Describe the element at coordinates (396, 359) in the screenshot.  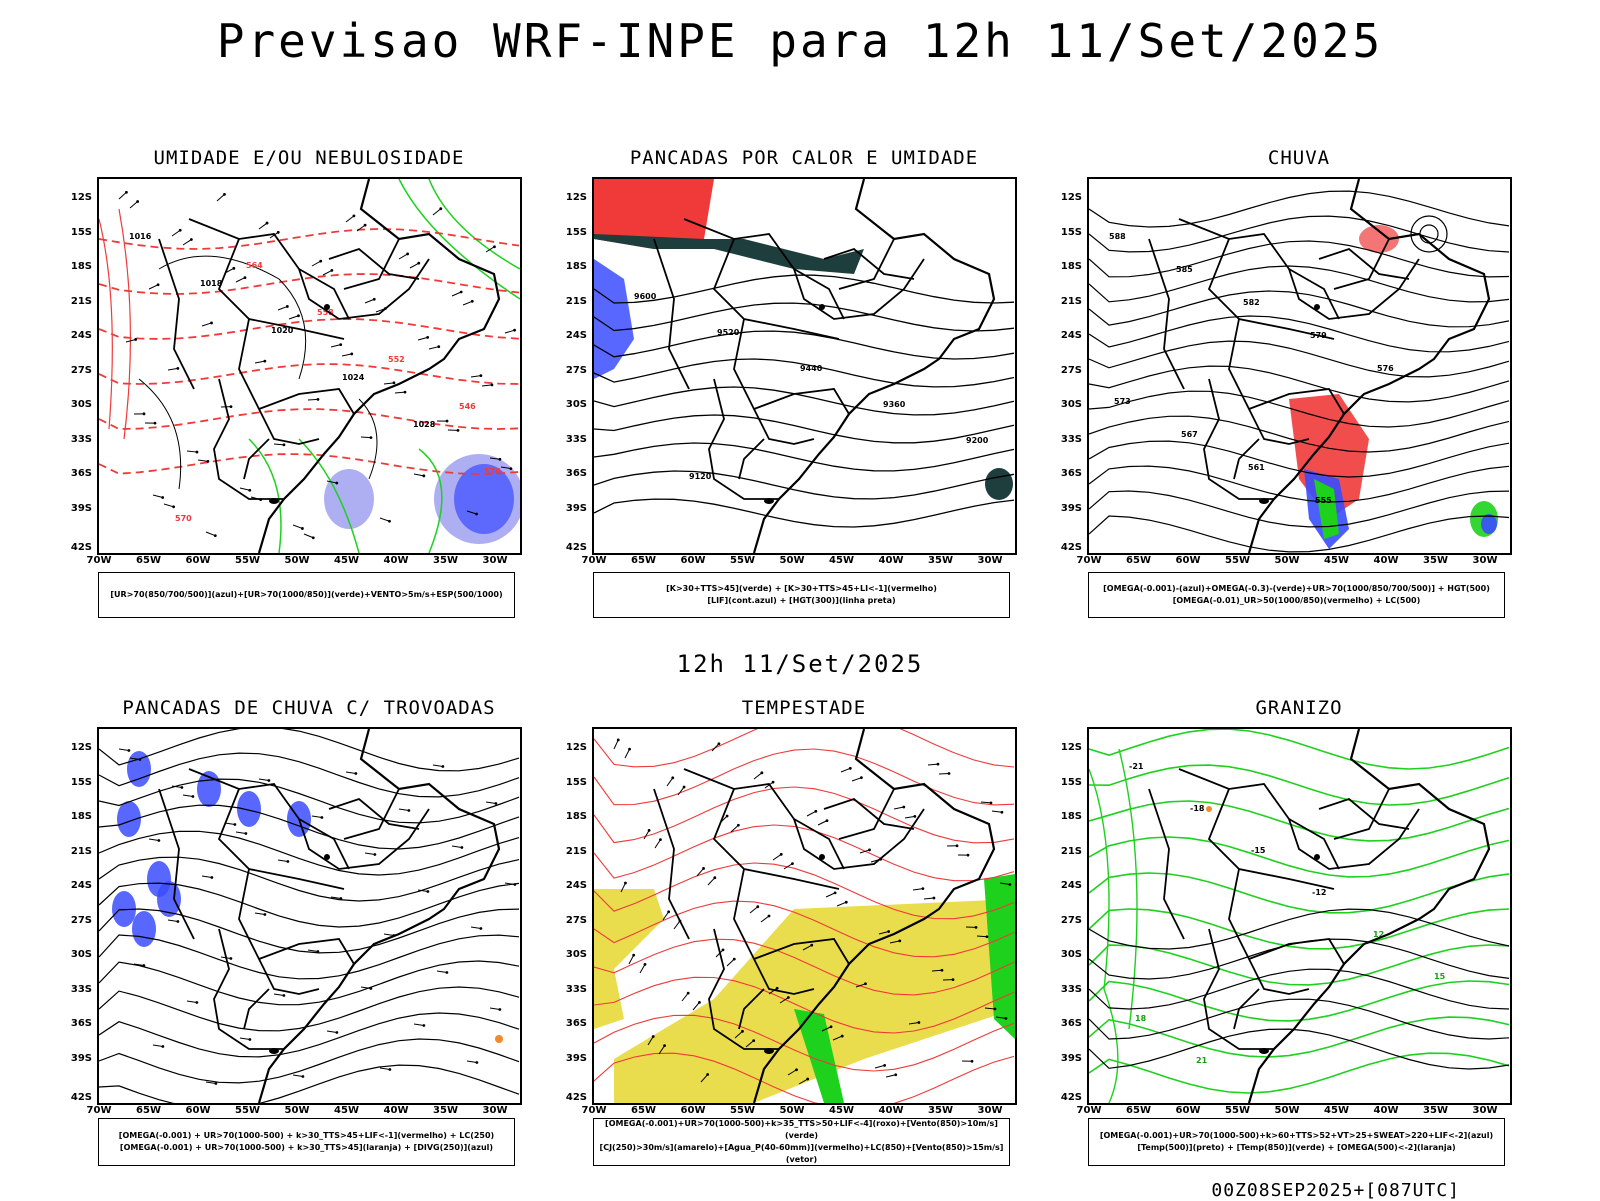
I see `contour-label: 552` at that location.